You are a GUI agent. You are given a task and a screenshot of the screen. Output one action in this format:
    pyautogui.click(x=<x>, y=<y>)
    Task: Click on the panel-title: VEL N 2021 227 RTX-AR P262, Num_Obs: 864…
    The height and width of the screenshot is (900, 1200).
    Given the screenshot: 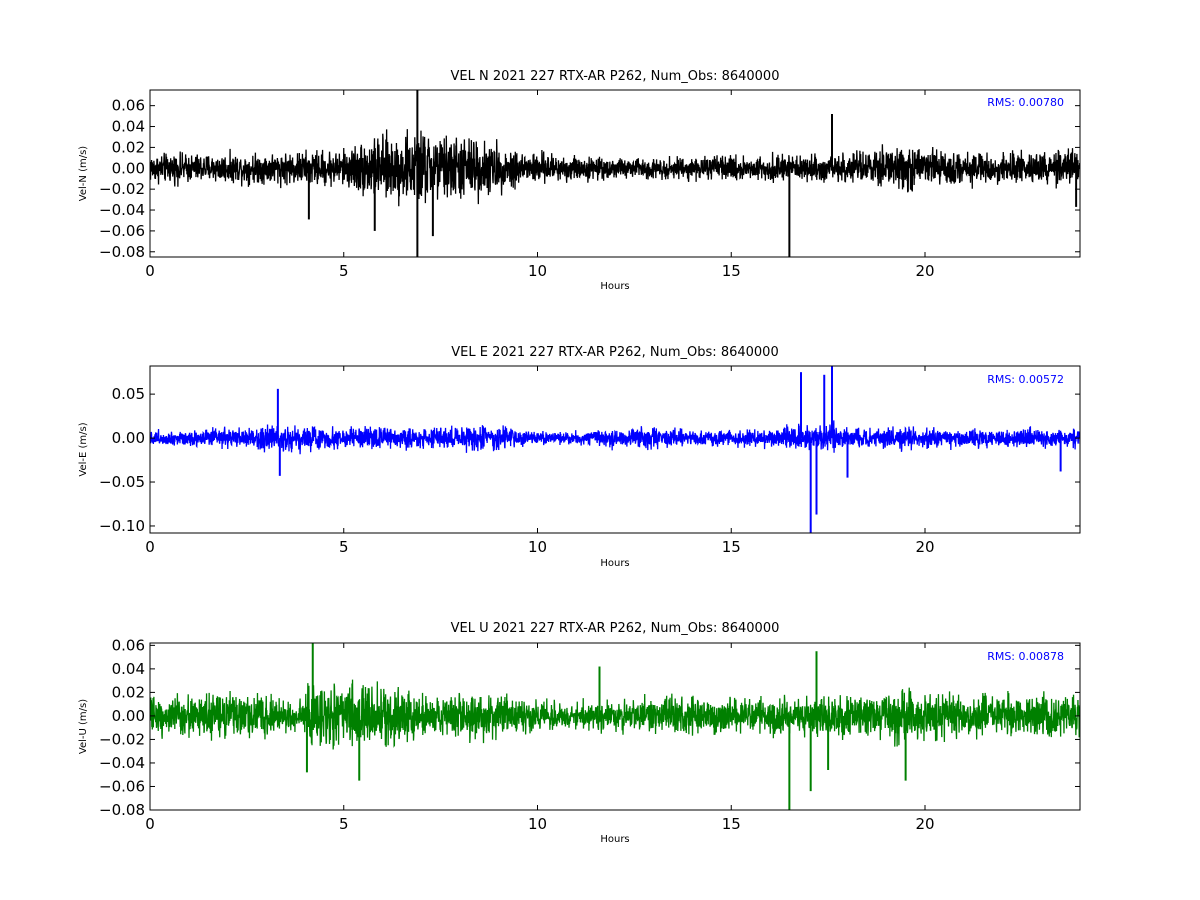 What is the action you would take?
    pyautogui.click(x=615, y=76)
    